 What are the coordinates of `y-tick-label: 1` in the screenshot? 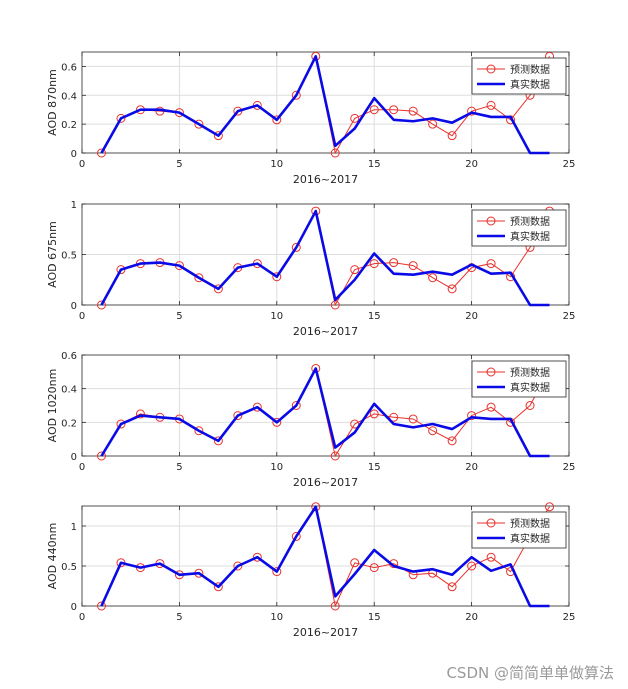 It's located at (74, 205).